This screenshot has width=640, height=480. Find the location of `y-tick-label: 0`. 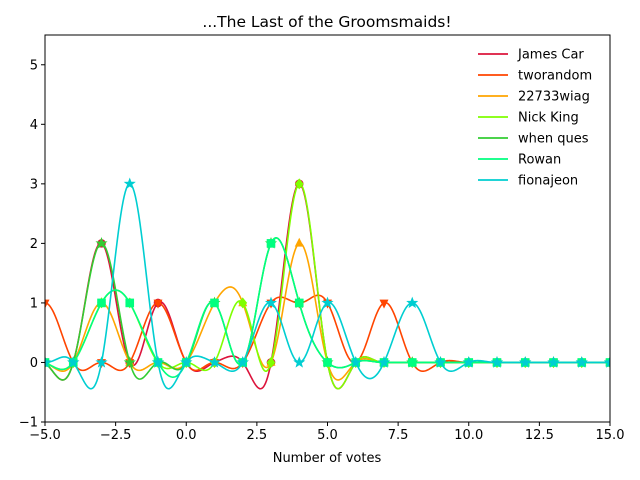

y-tick-label: 0 is located at coordinates (34, 363).